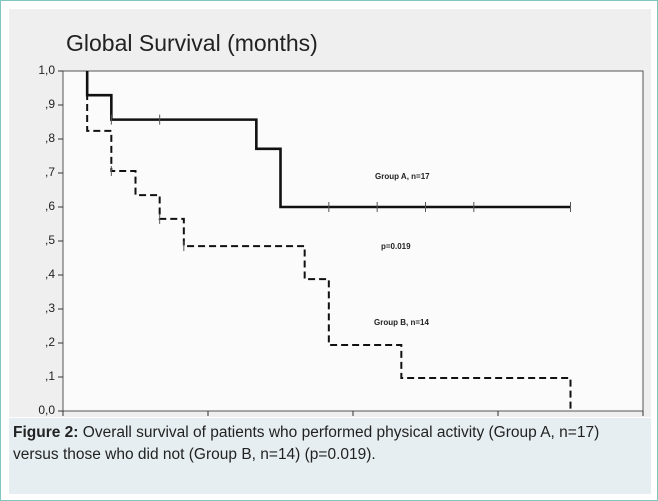 The width and height of the screenshot is (658, 501). What do you see at coordinates (396, 246) in the screenshot?
I see `annotation: p=0.019` at bounding box center [396, 246].